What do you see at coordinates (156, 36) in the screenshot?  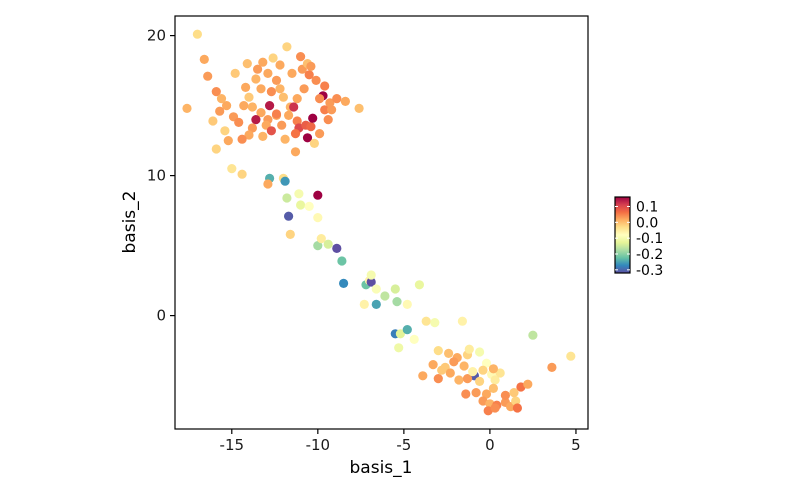 I see `y-tick-label: 20` at bounding box center [156, 36].